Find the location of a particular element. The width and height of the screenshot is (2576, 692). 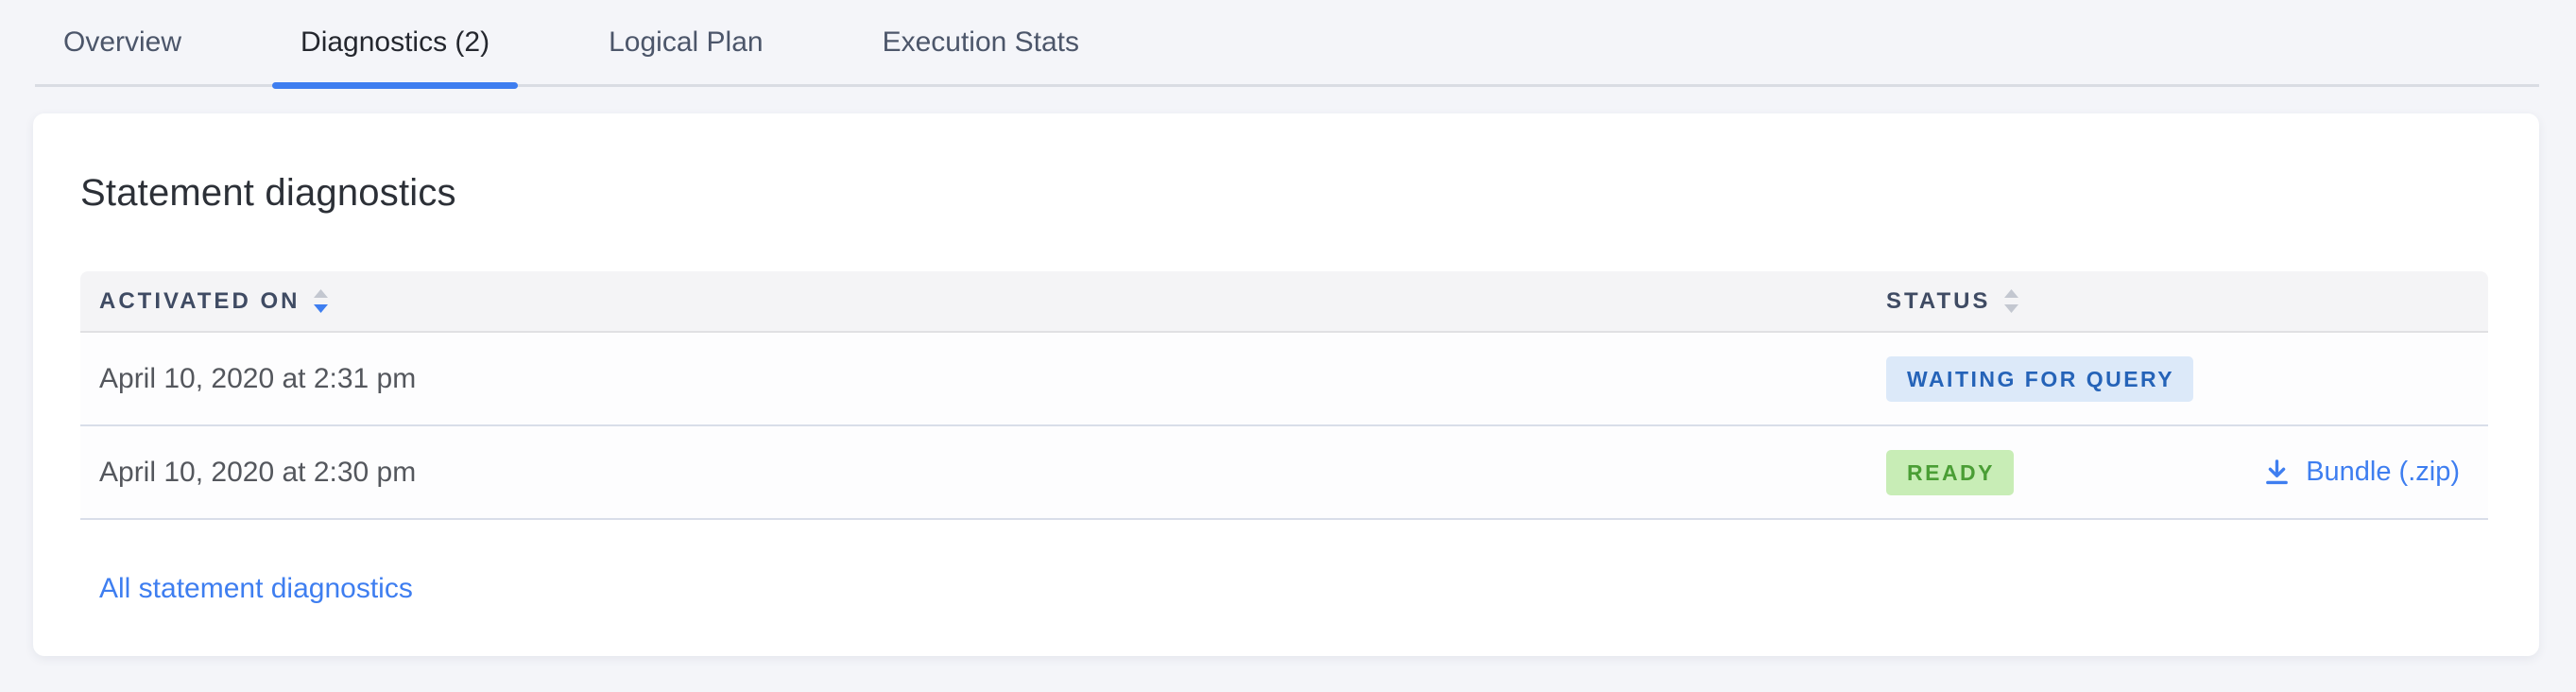

column-header-status: STATUS is located at coordinates (2033, 302).